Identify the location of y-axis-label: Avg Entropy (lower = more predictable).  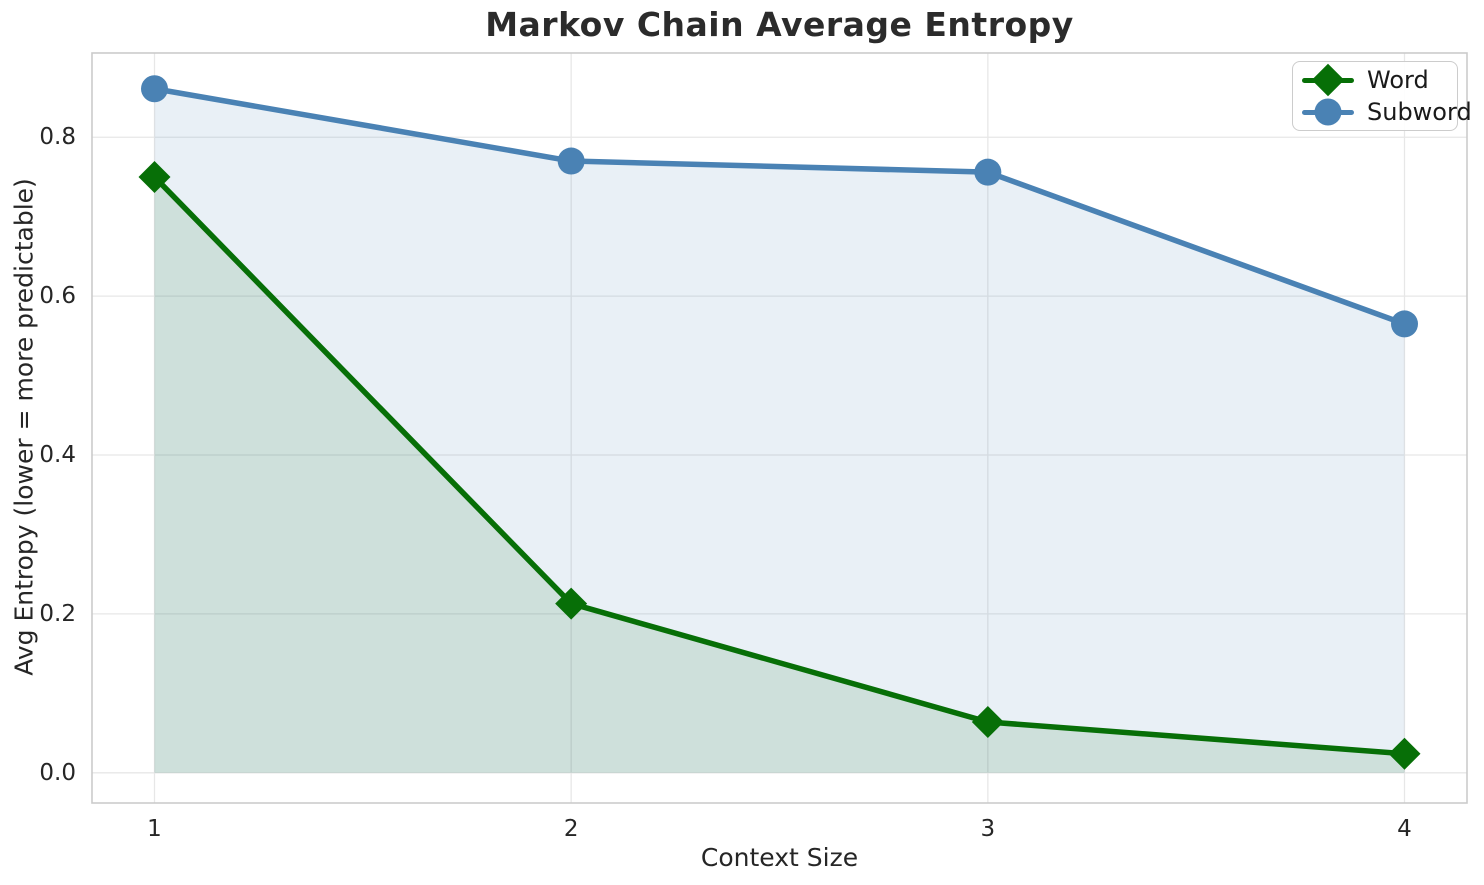
(24, 427).